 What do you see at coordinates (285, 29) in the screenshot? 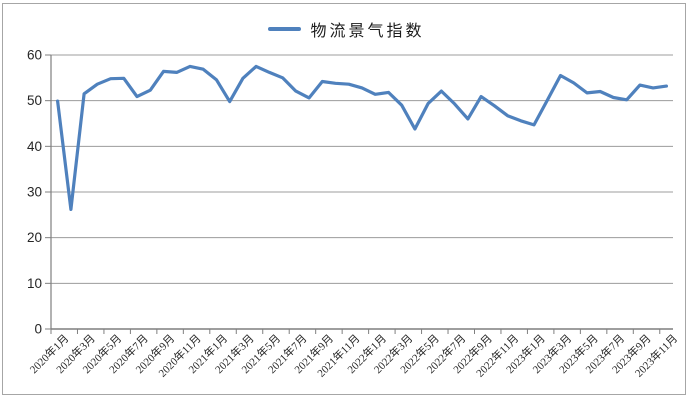
I see `legend-line-swatch` at bounding box center [285, 29].